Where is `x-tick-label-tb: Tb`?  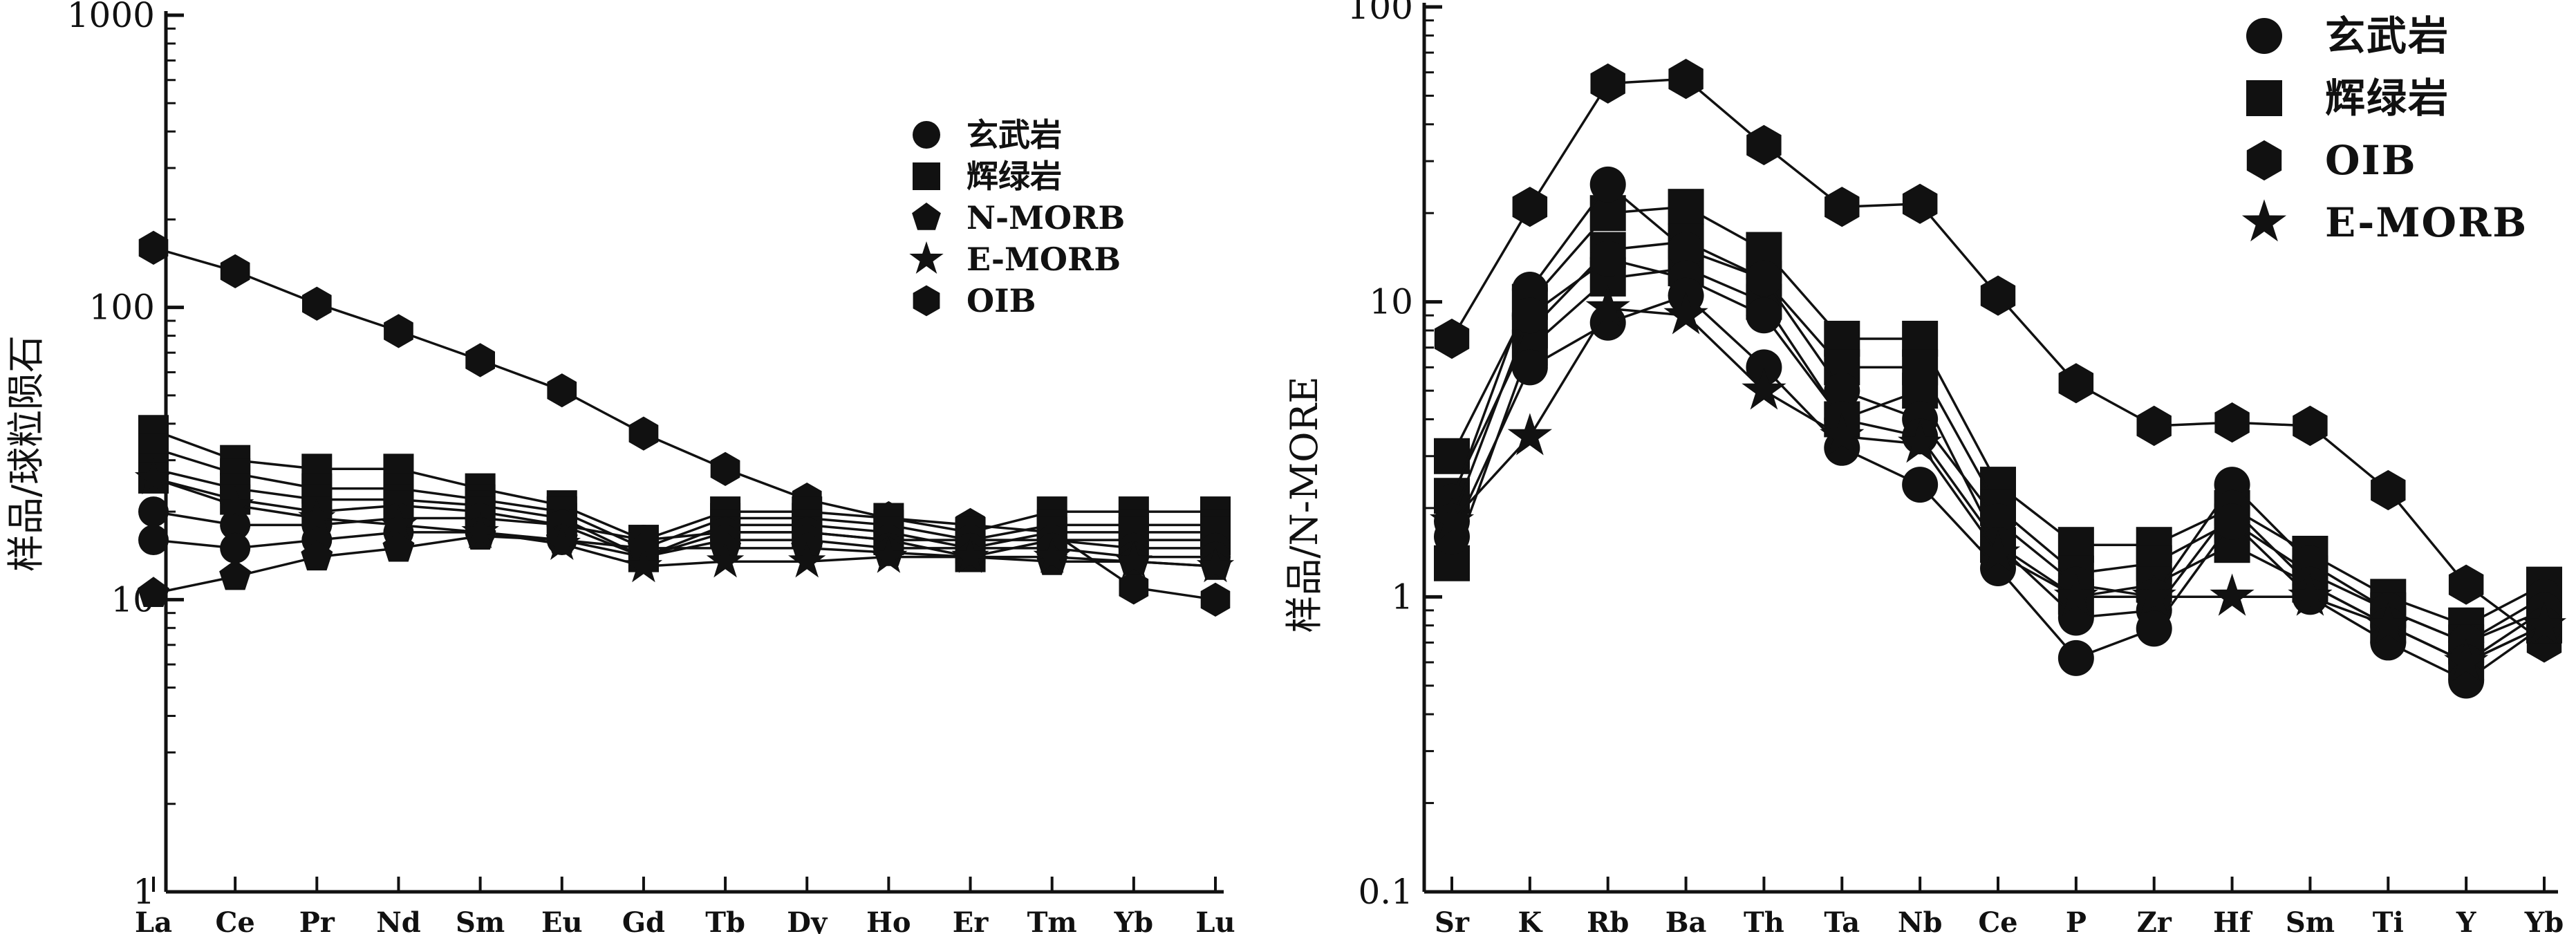
x-tick-label-tb: Tb is located at coordinates (725, 920).